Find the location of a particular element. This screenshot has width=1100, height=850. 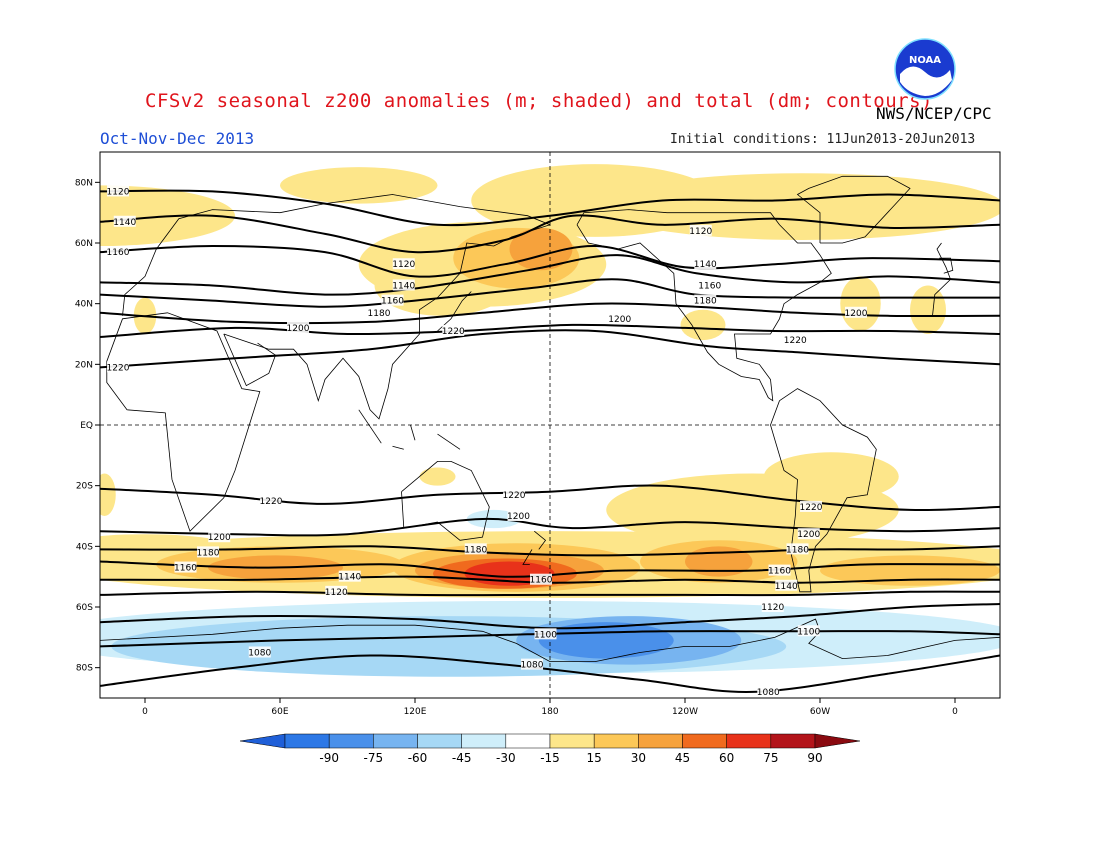

lon-tick-label: 120E is located at coordinates (415, 712).